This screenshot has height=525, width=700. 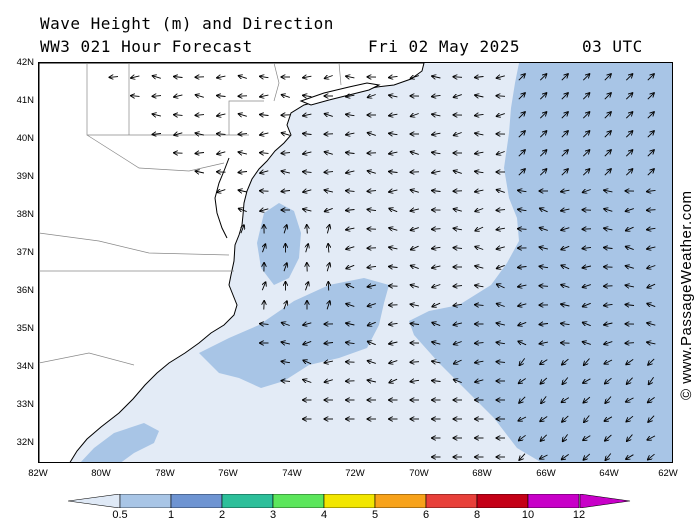 What do you see at coordinates (546, 473) in the screenshot?
I see `lon-label-66w: 66W` at bounding box center [546, 473].